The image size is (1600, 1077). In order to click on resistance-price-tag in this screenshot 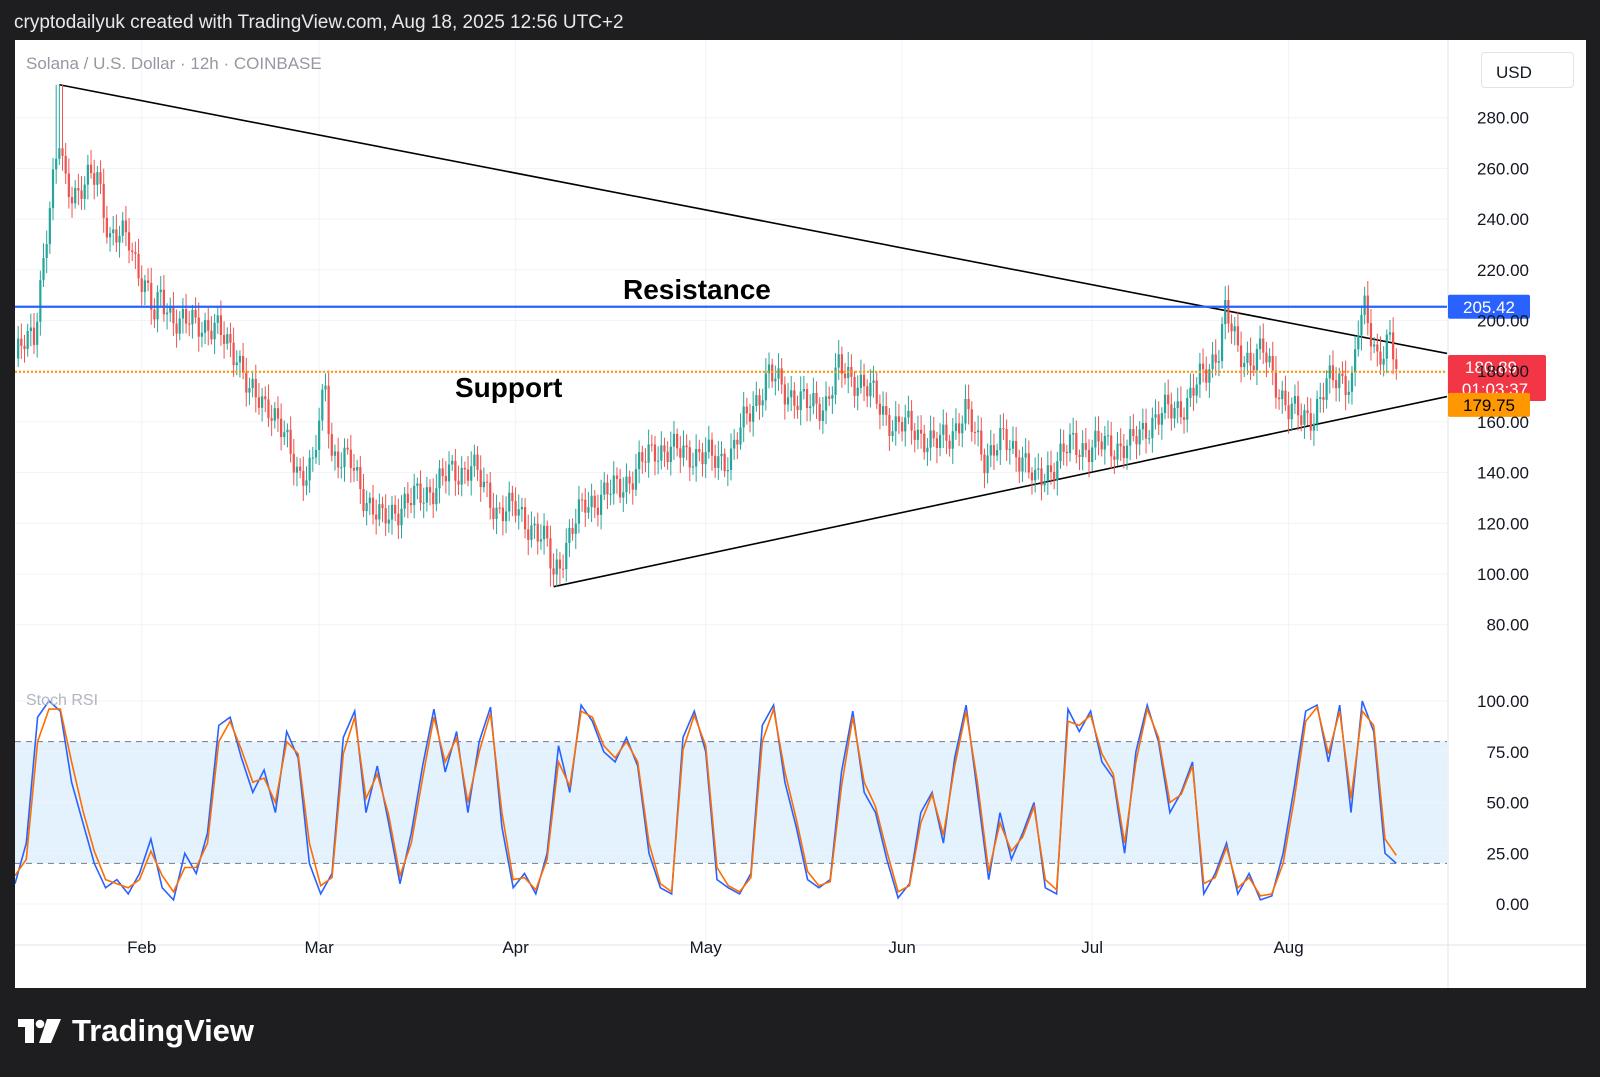, I will do `click(1489, 306)`.